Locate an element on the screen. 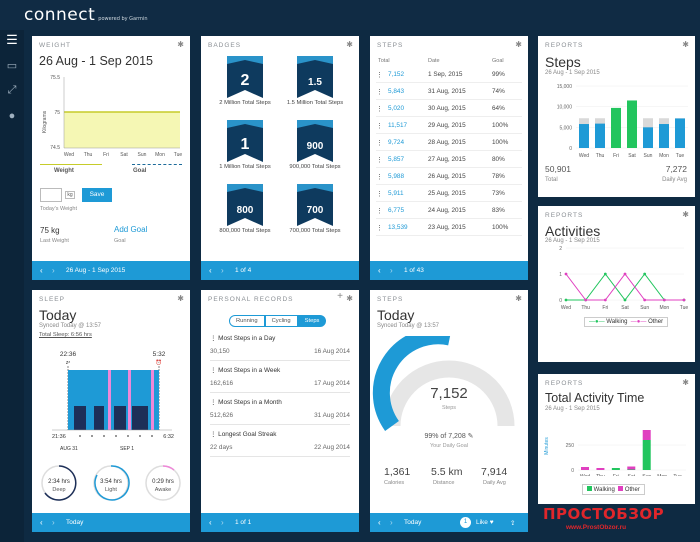  share-icon: ⇪ is located at coordinates (513, 523).